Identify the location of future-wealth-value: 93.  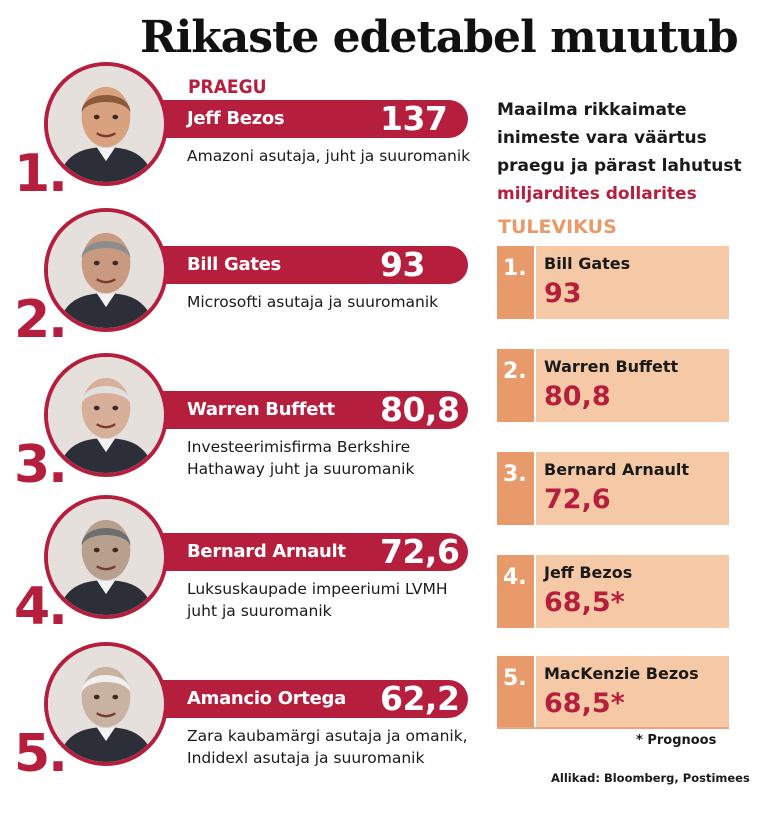
(563, 293).